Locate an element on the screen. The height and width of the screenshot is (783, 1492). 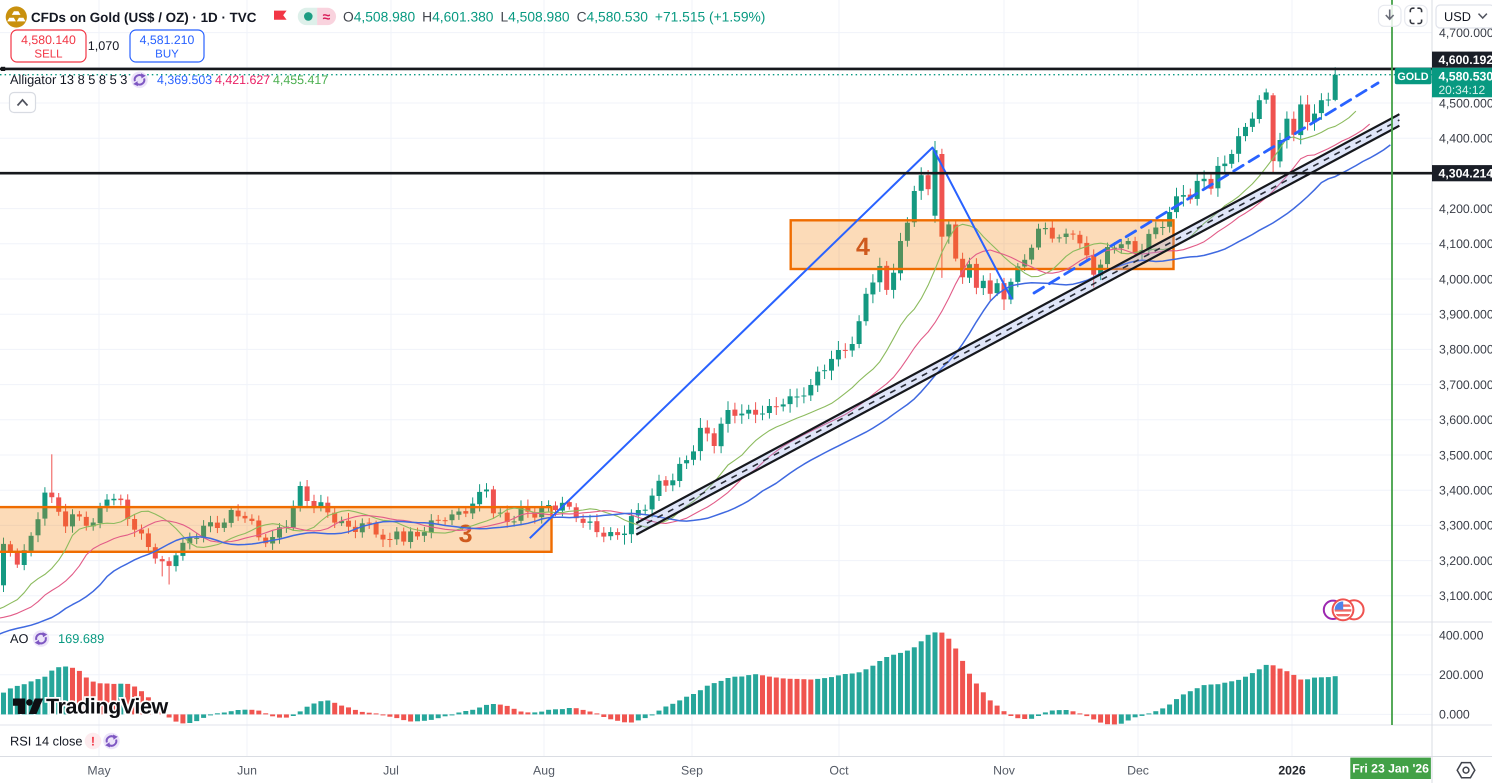
svg-text: 200.000 is located at coordinates (1461, 675).